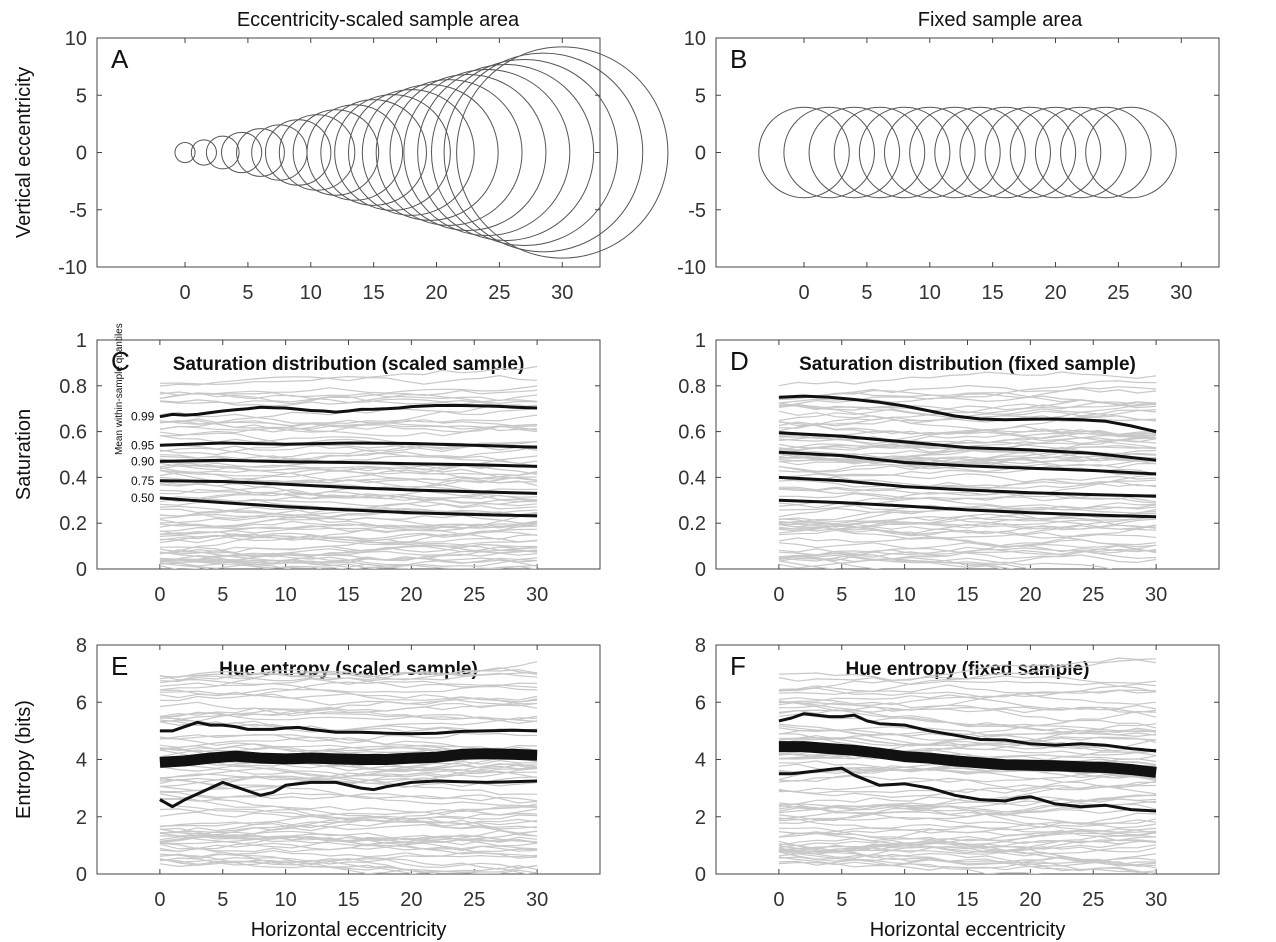  I want to click on y-axis-label: Vertical eccentricity, so click(24, 152).